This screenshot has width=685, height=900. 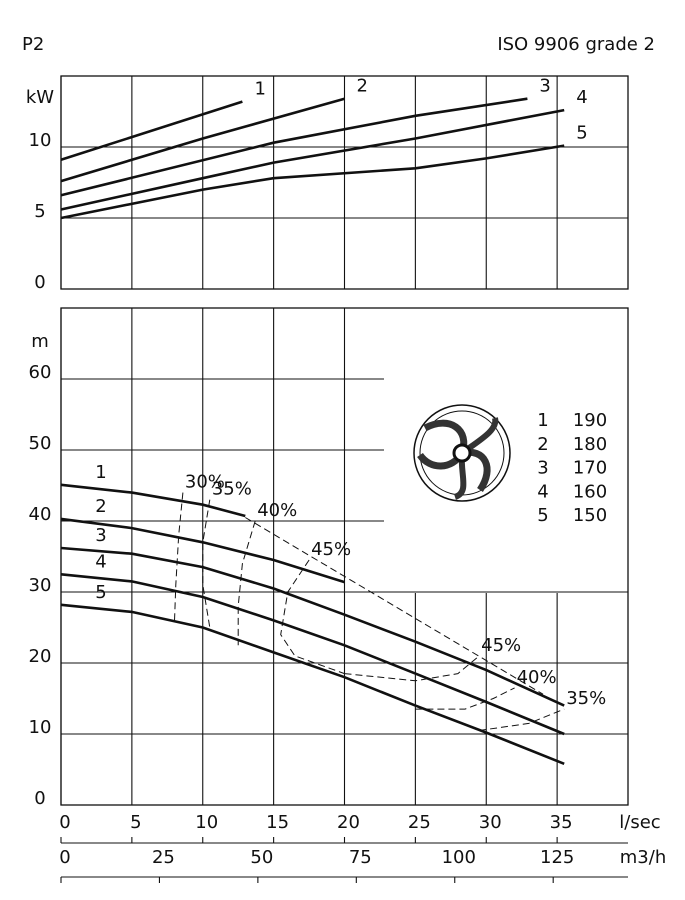 I want to click on legend-number: 1, so click(x=542, y=420).